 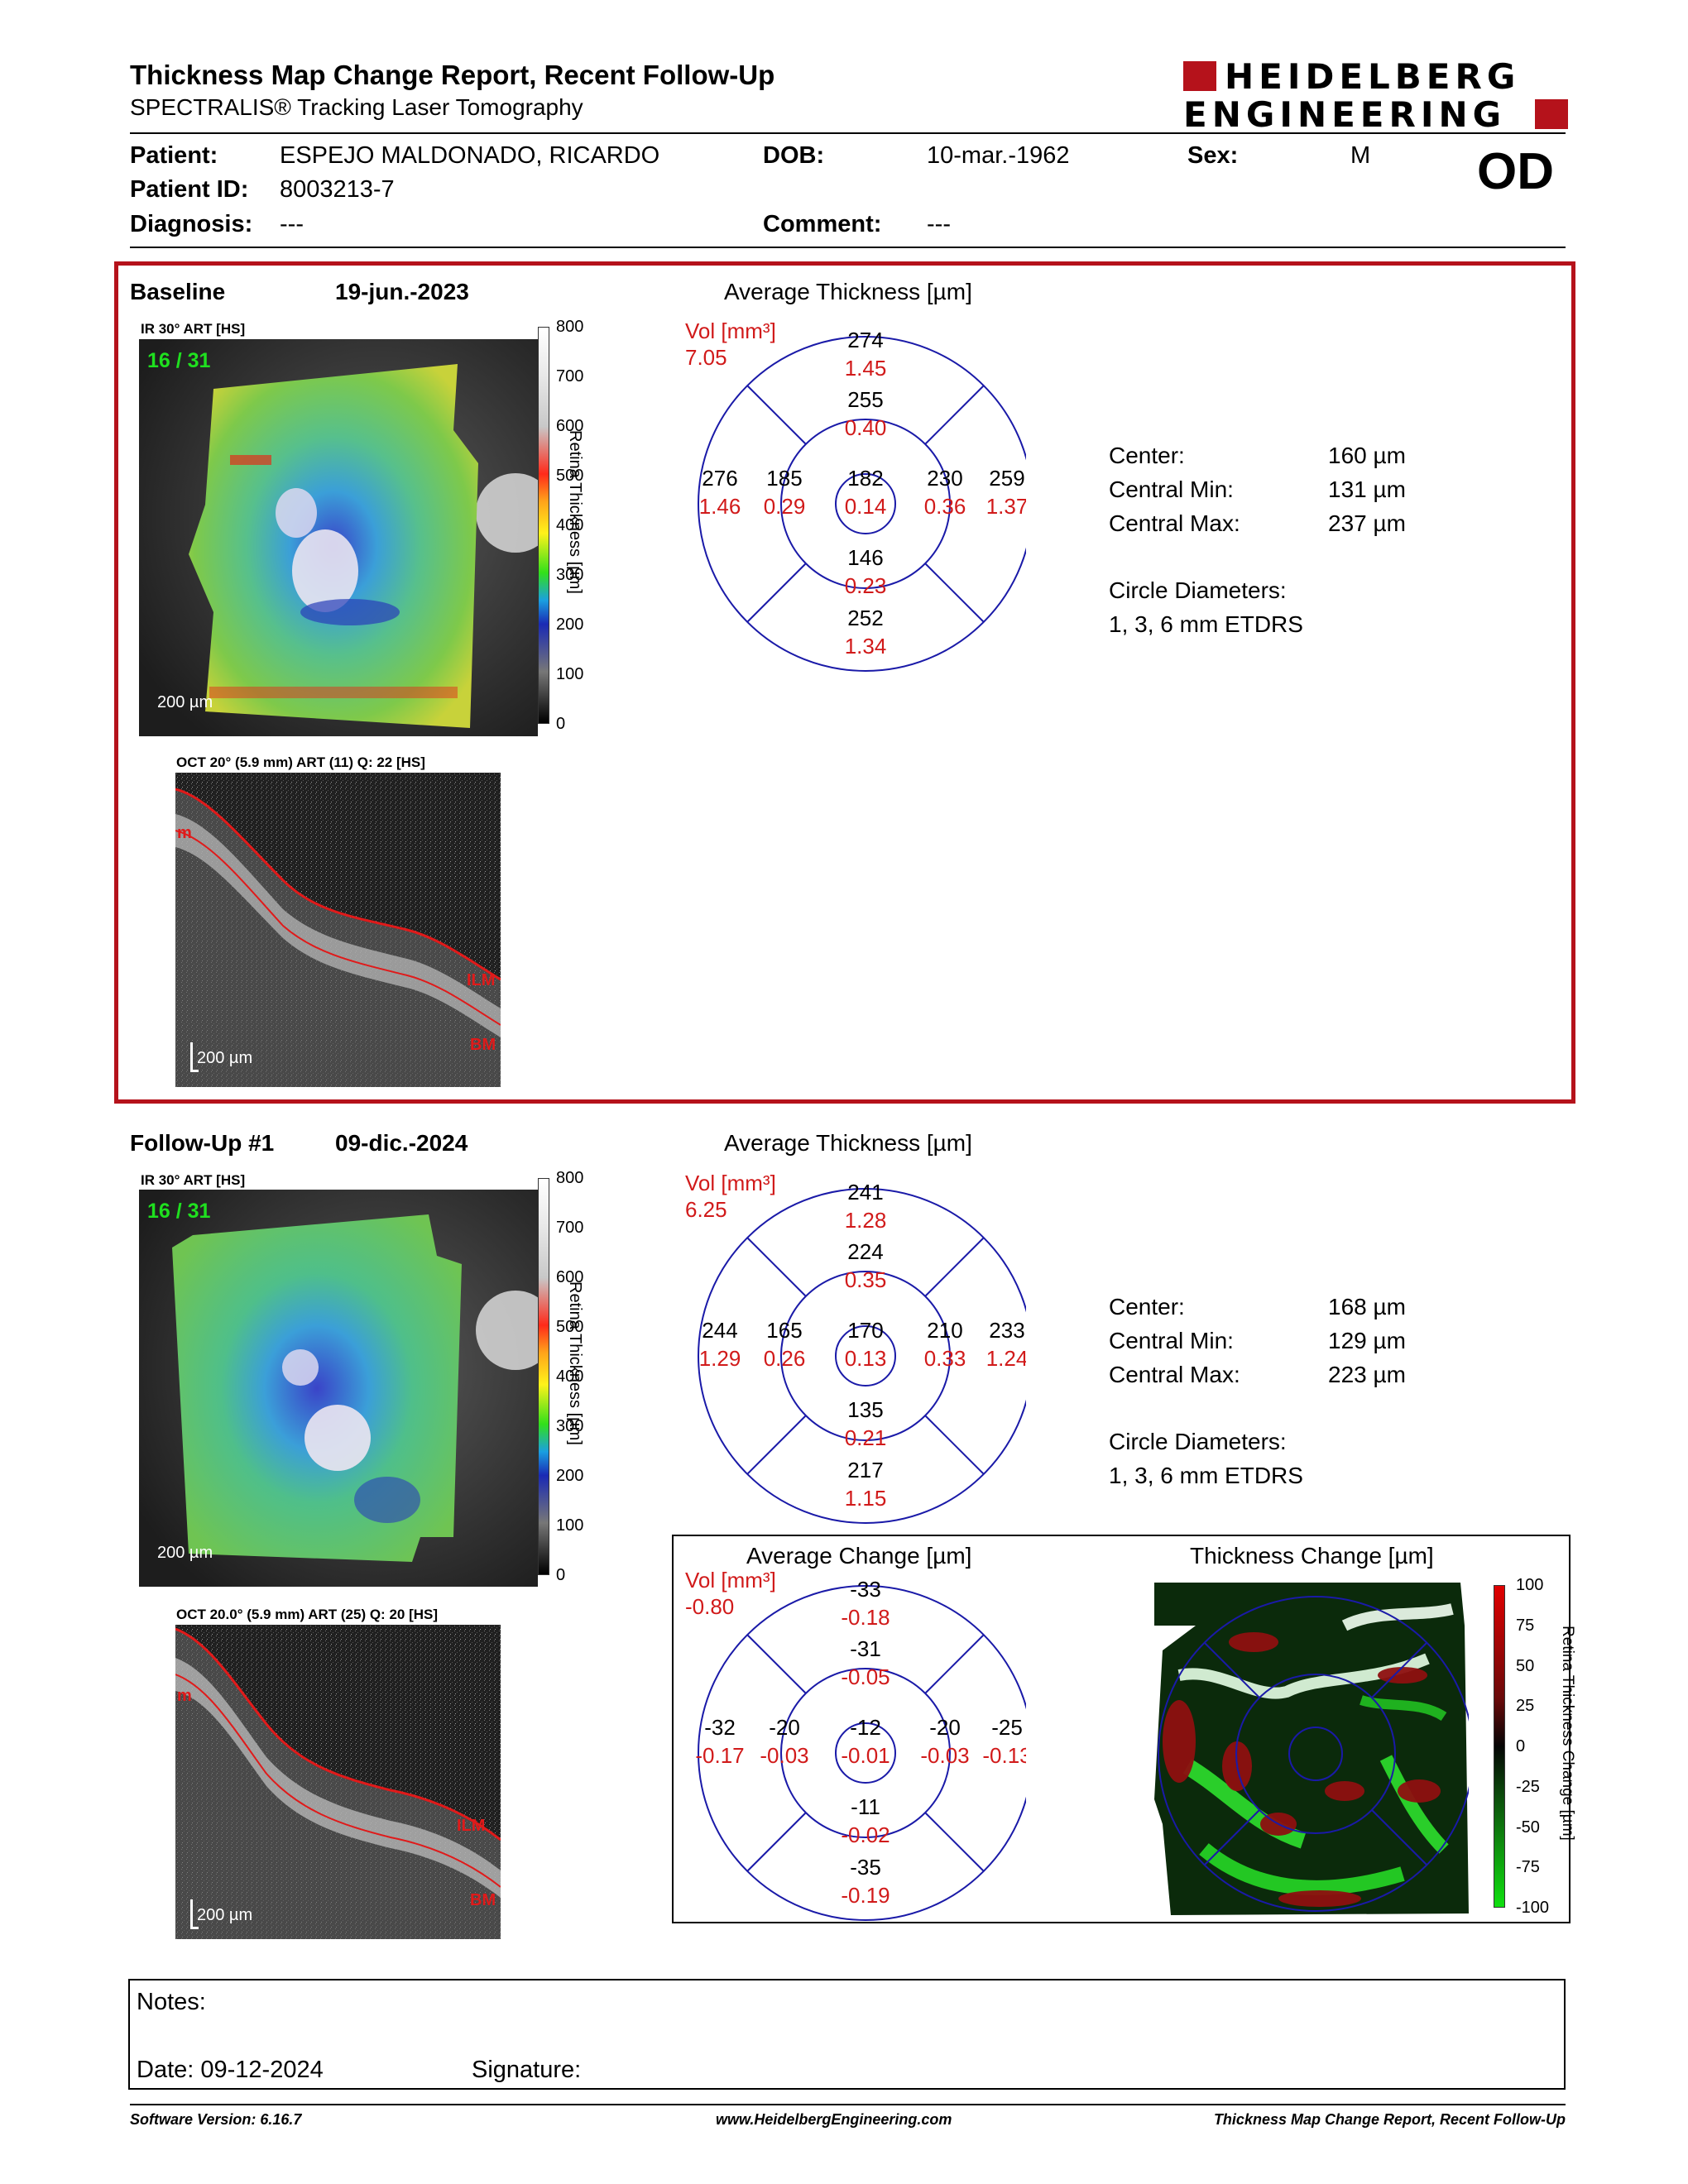 I want to click on followup-label: Follow-Up #1, so click(x=202, y=1143).